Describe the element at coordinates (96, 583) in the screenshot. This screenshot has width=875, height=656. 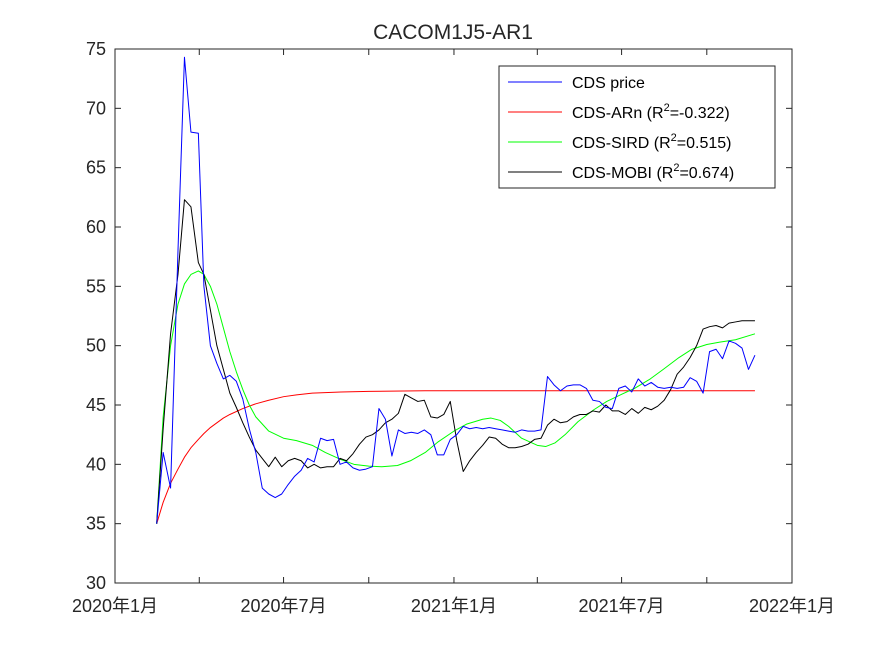
I see `y-tick-label: 30` at that location.